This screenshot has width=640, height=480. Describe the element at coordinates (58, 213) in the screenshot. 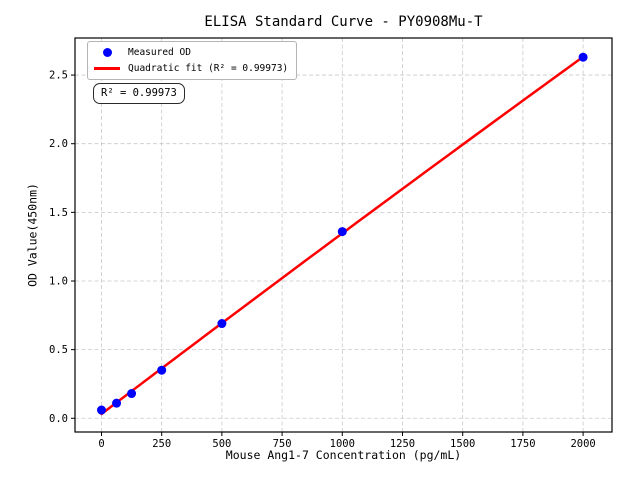

I see `y-tick-label: 1.5` at that location.